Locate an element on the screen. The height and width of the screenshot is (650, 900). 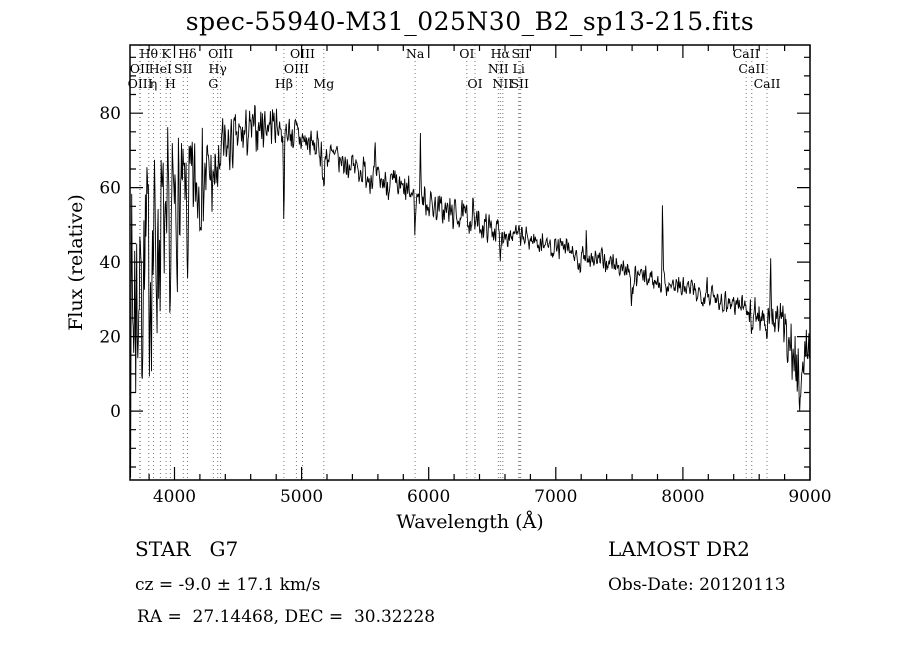
spectral-line-label: Hδ is located at coordinates (187, 53).